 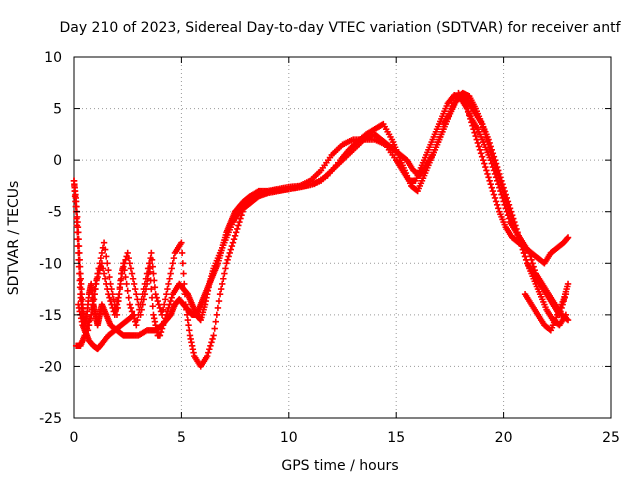 I want to click on x-tick-labels: 0 5 10 15 20 25, so click(x=345, y=438).